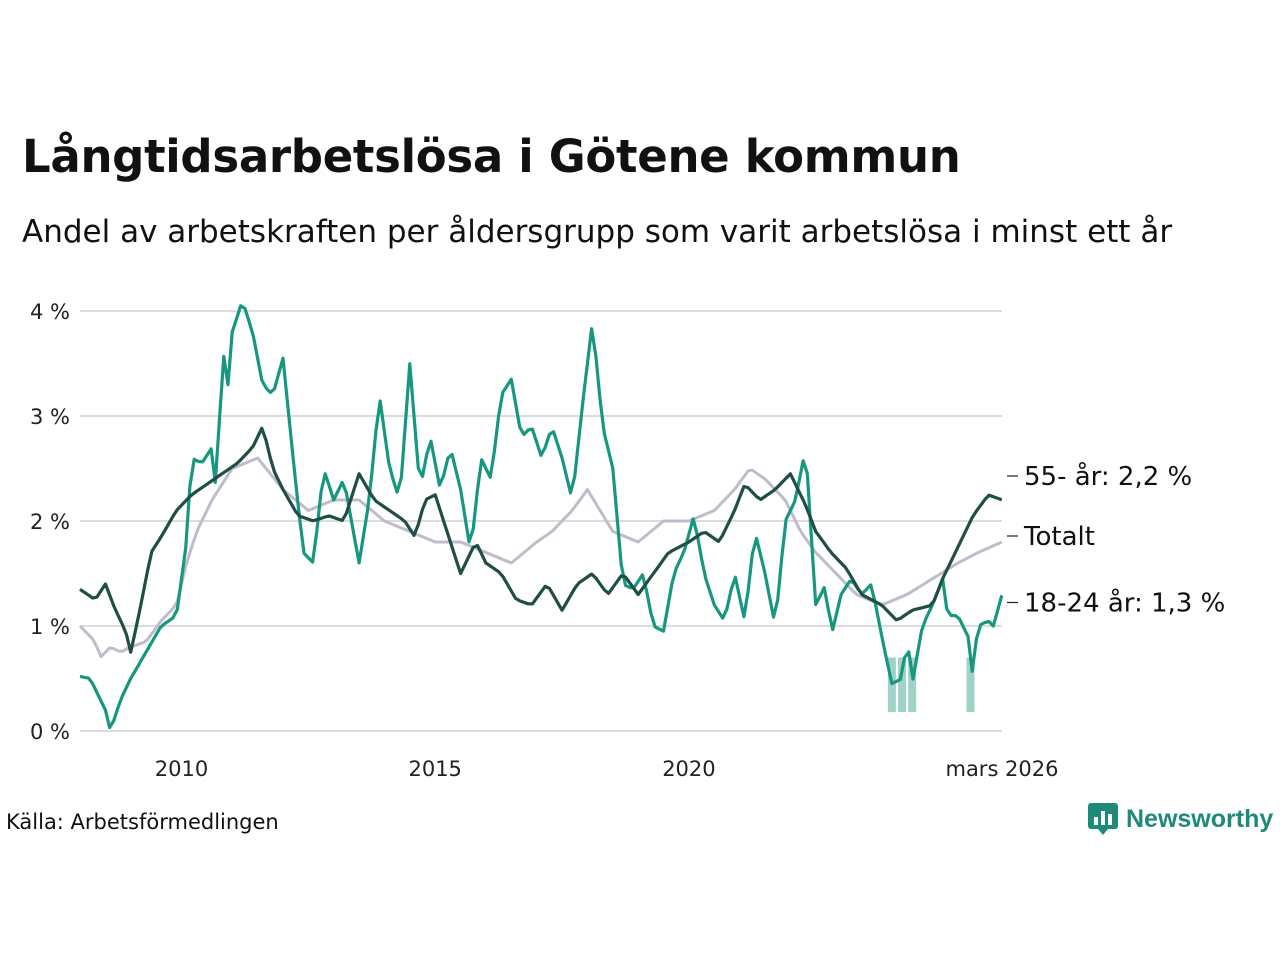  What do you see at coordinates (50, 627) in the screenshot?
I see `y-tick-label: 1 %` at bounding box center [50, 627].